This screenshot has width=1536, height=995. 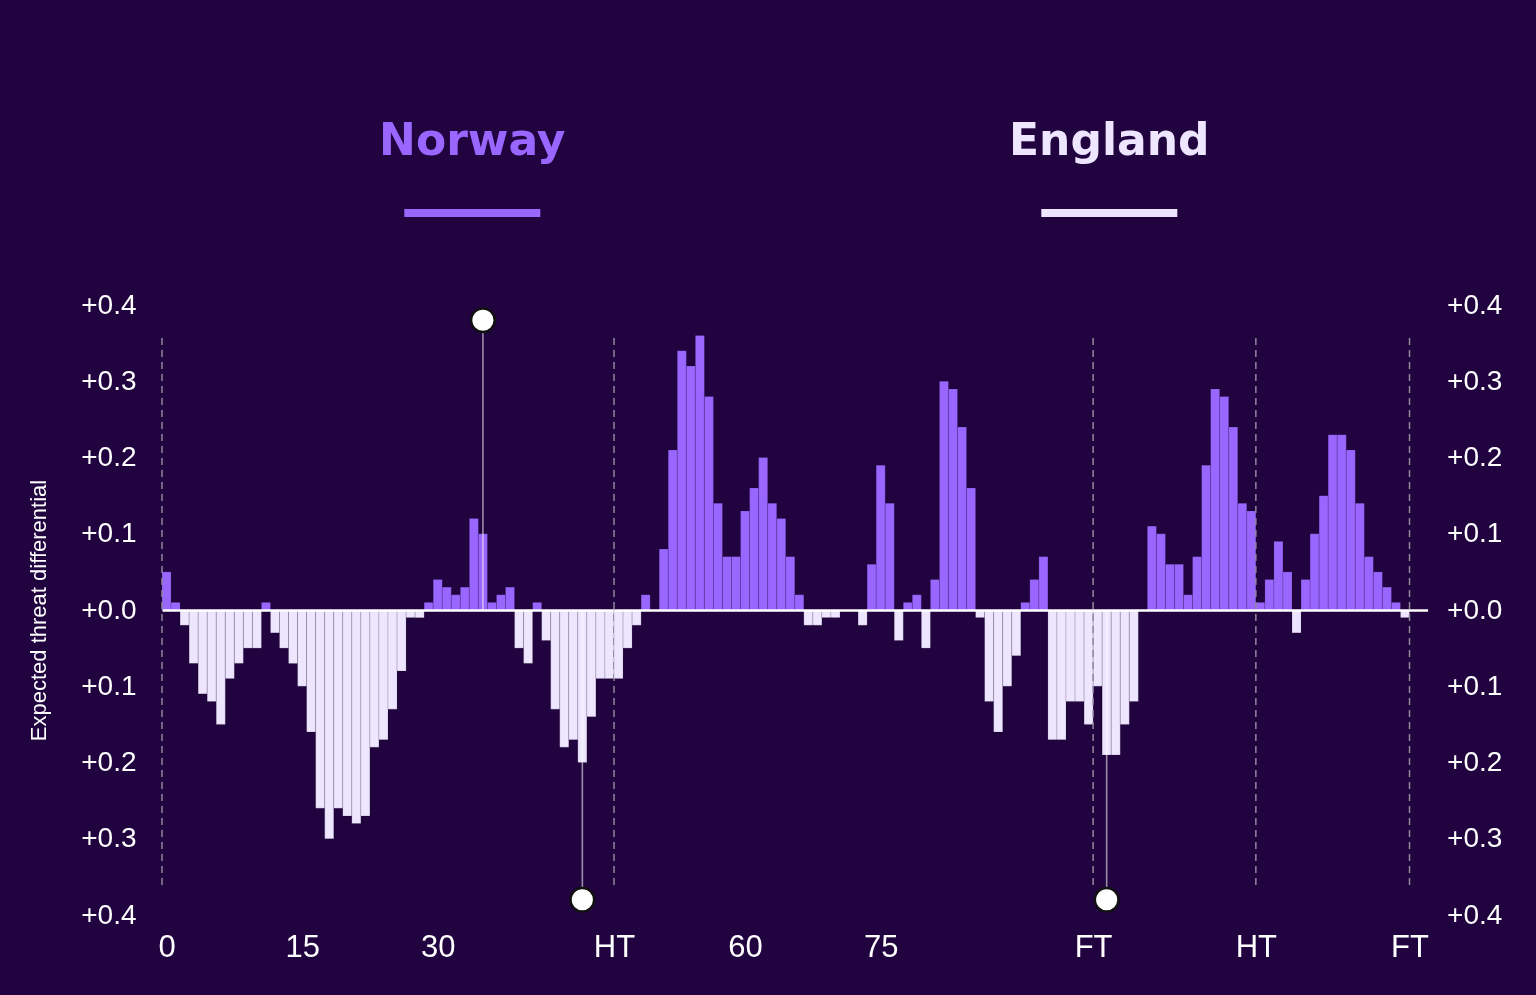 I want to click on y-axis-title: Expected threat differential, so click(x=39, y=610).